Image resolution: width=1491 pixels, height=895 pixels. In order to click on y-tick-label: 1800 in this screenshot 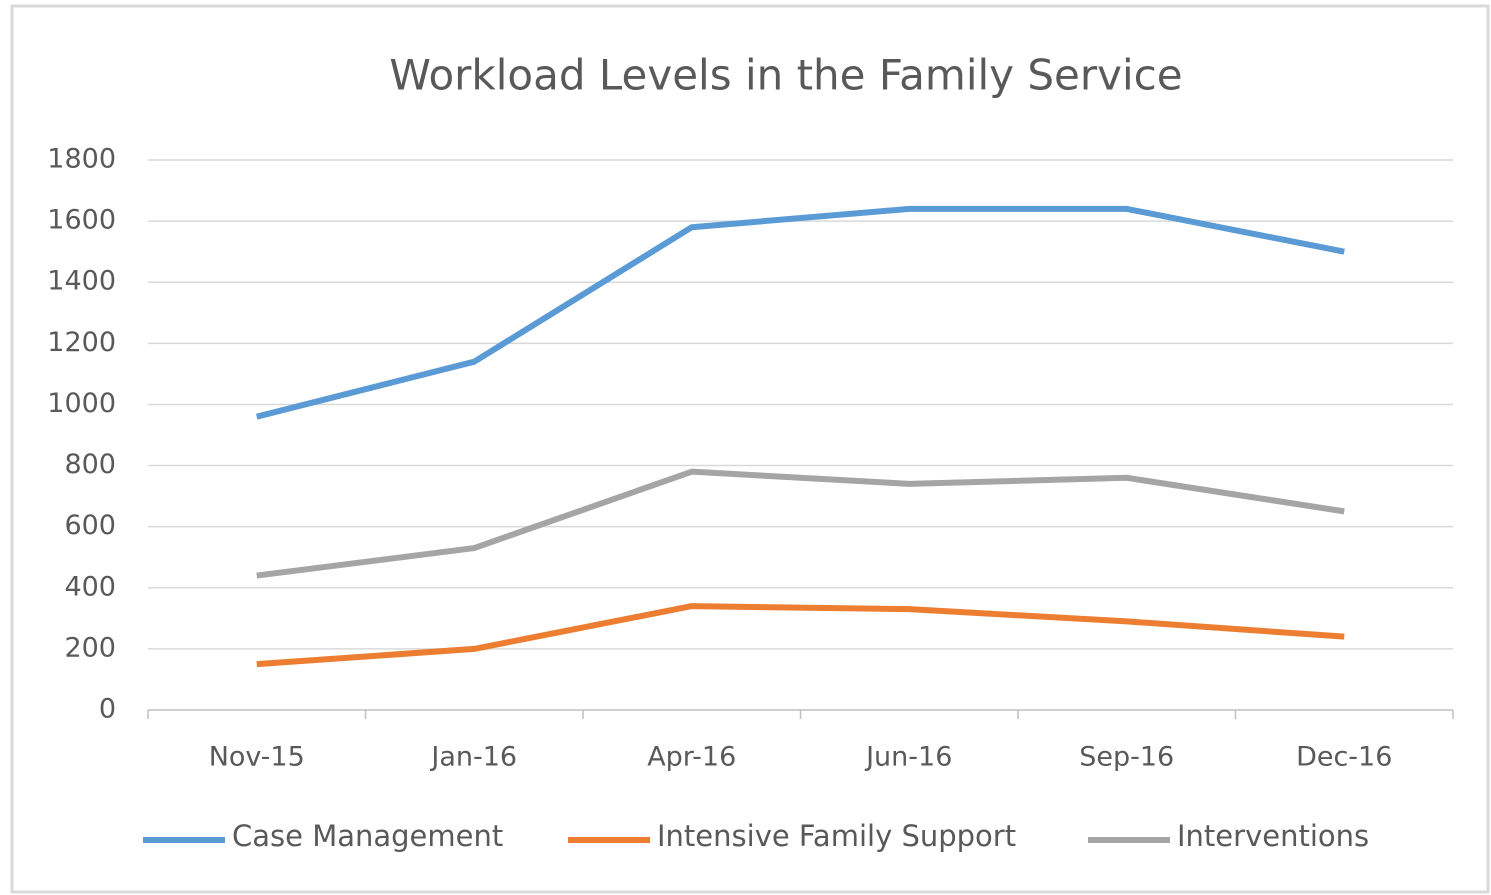, I will do `click(81, 159)`.